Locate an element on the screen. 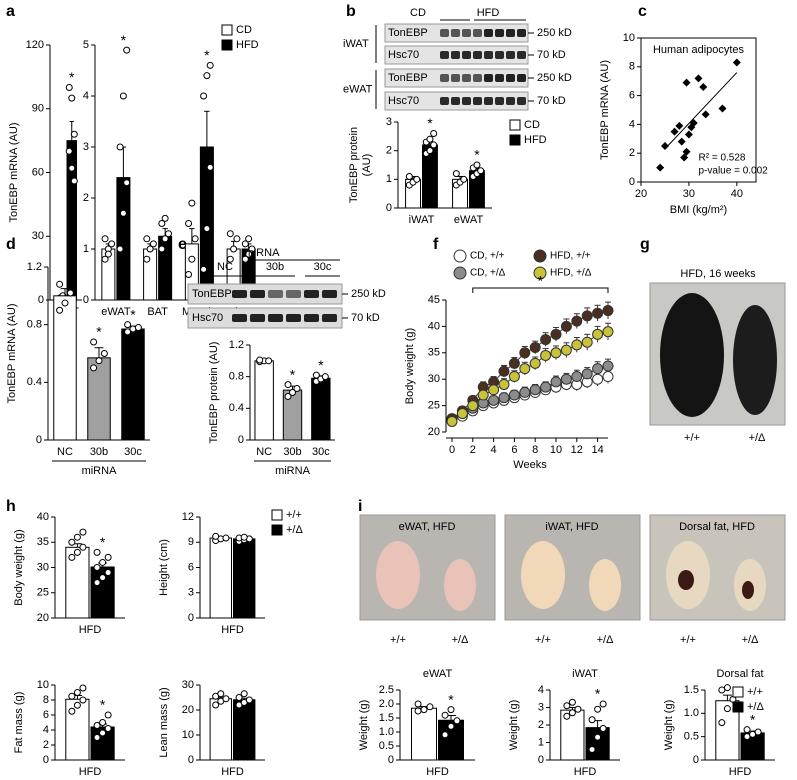 The image size is (797, 780). annotation: R² = 0.528 is located at coordinates (722, 158).